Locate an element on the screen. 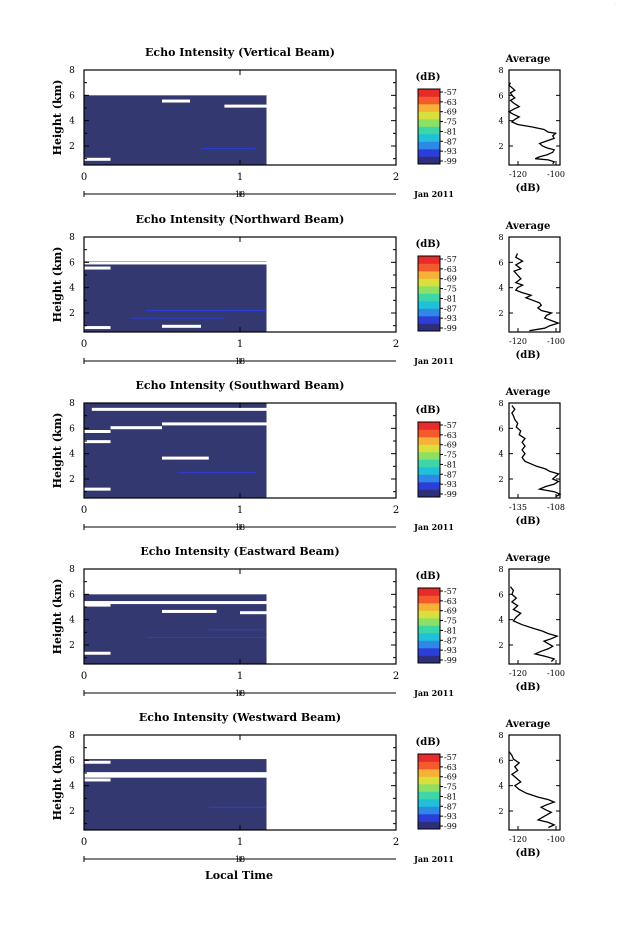  y-tick-label: 4 is located at coordinates (72, 122).